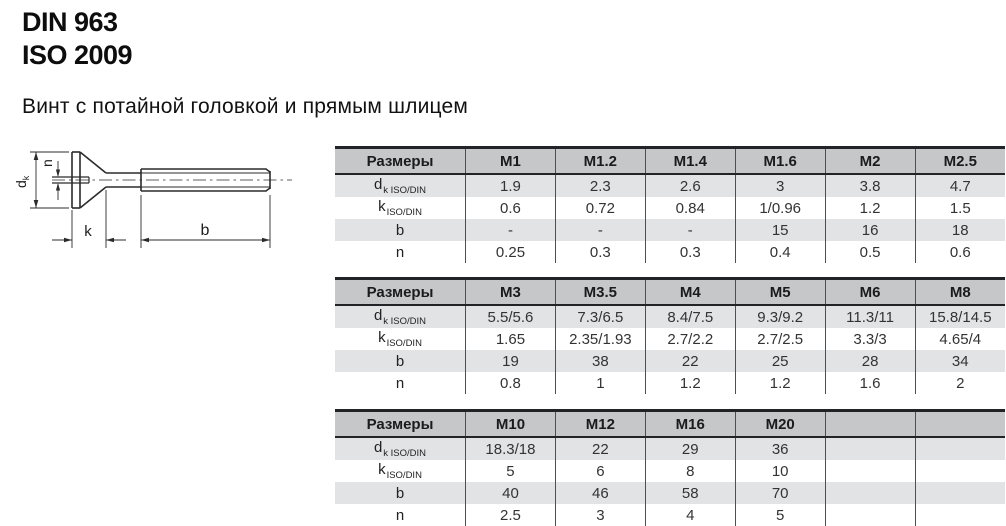 This screenshot has width=1006, height=526. I want to click on value-cell: 3.3/3, so click(870, 339).